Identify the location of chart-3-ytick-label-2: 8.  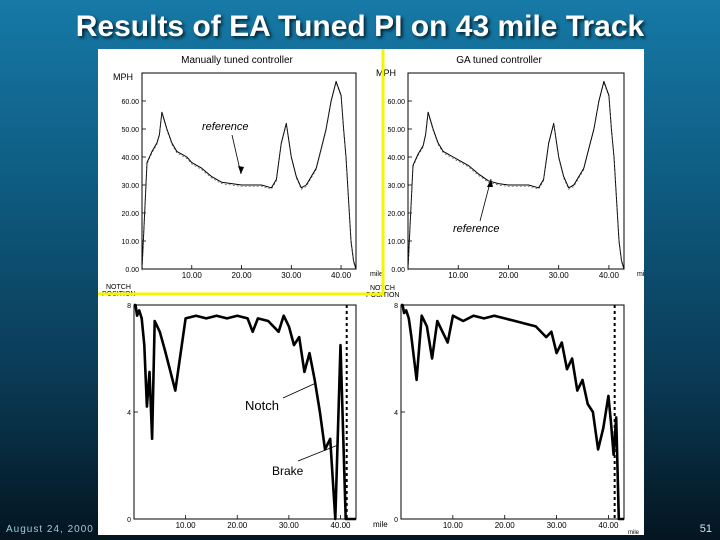
(396, 306).